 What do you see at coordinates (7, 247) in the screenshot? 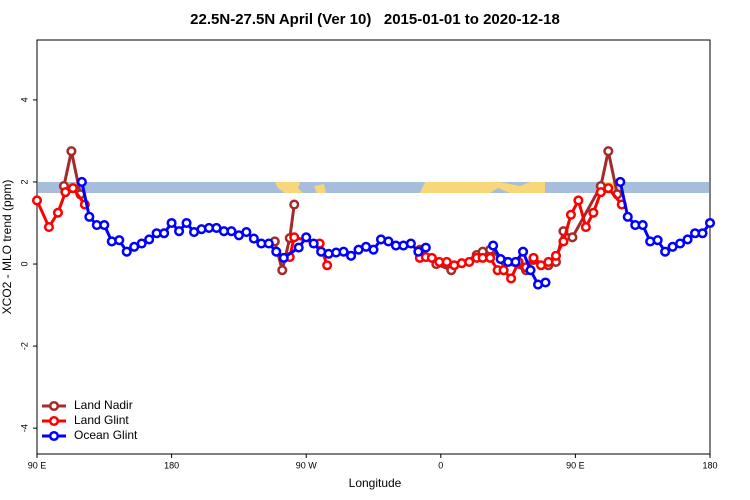
I see `y-axis-label: XCO2 - MLO trend (ppm)` at bounding box center [7, 247].